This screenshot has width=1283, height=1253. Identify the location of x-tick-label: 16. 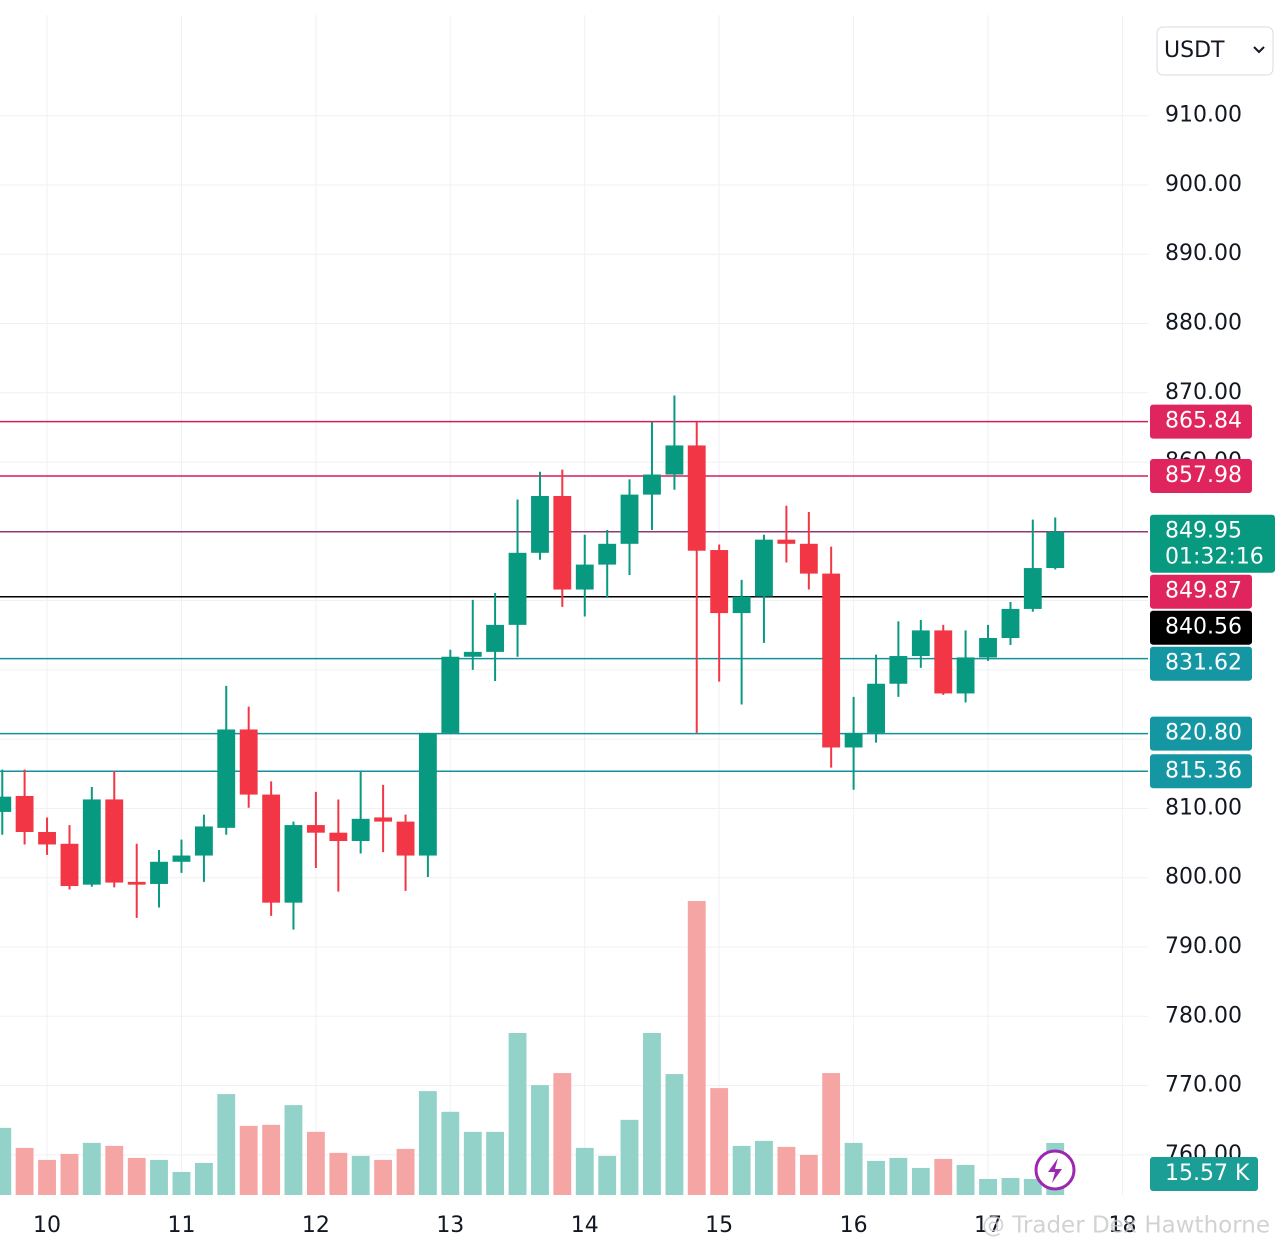
(854, 1225).